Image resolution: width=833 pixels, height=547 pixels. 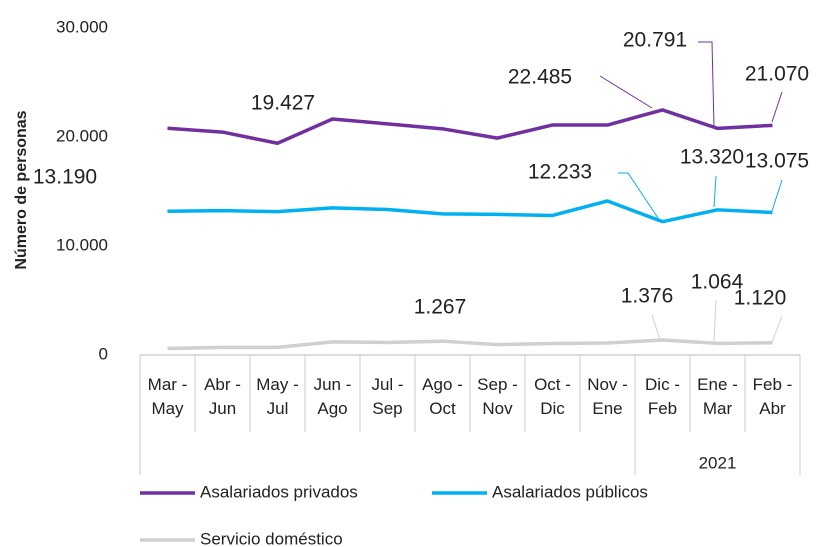 I want to click on y-tick-label: 30.000, so click(x=82, y=26).